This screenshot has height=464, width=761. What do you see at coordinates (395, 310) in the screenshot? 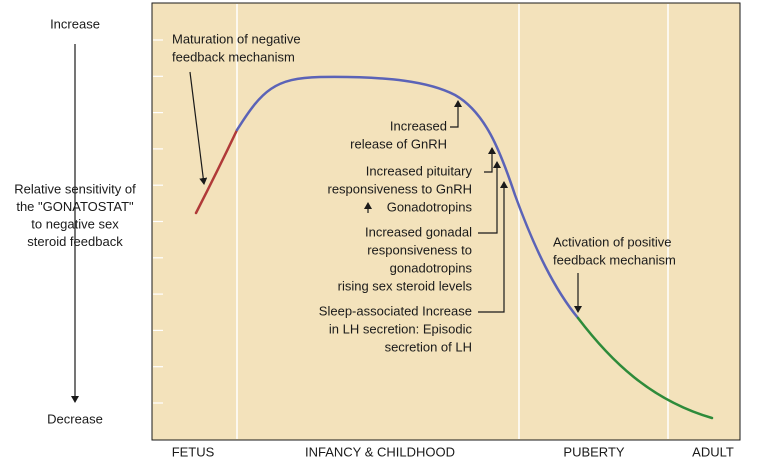
I see `annotation: Sleep-associated Increase` at bounding box center [395, 310].